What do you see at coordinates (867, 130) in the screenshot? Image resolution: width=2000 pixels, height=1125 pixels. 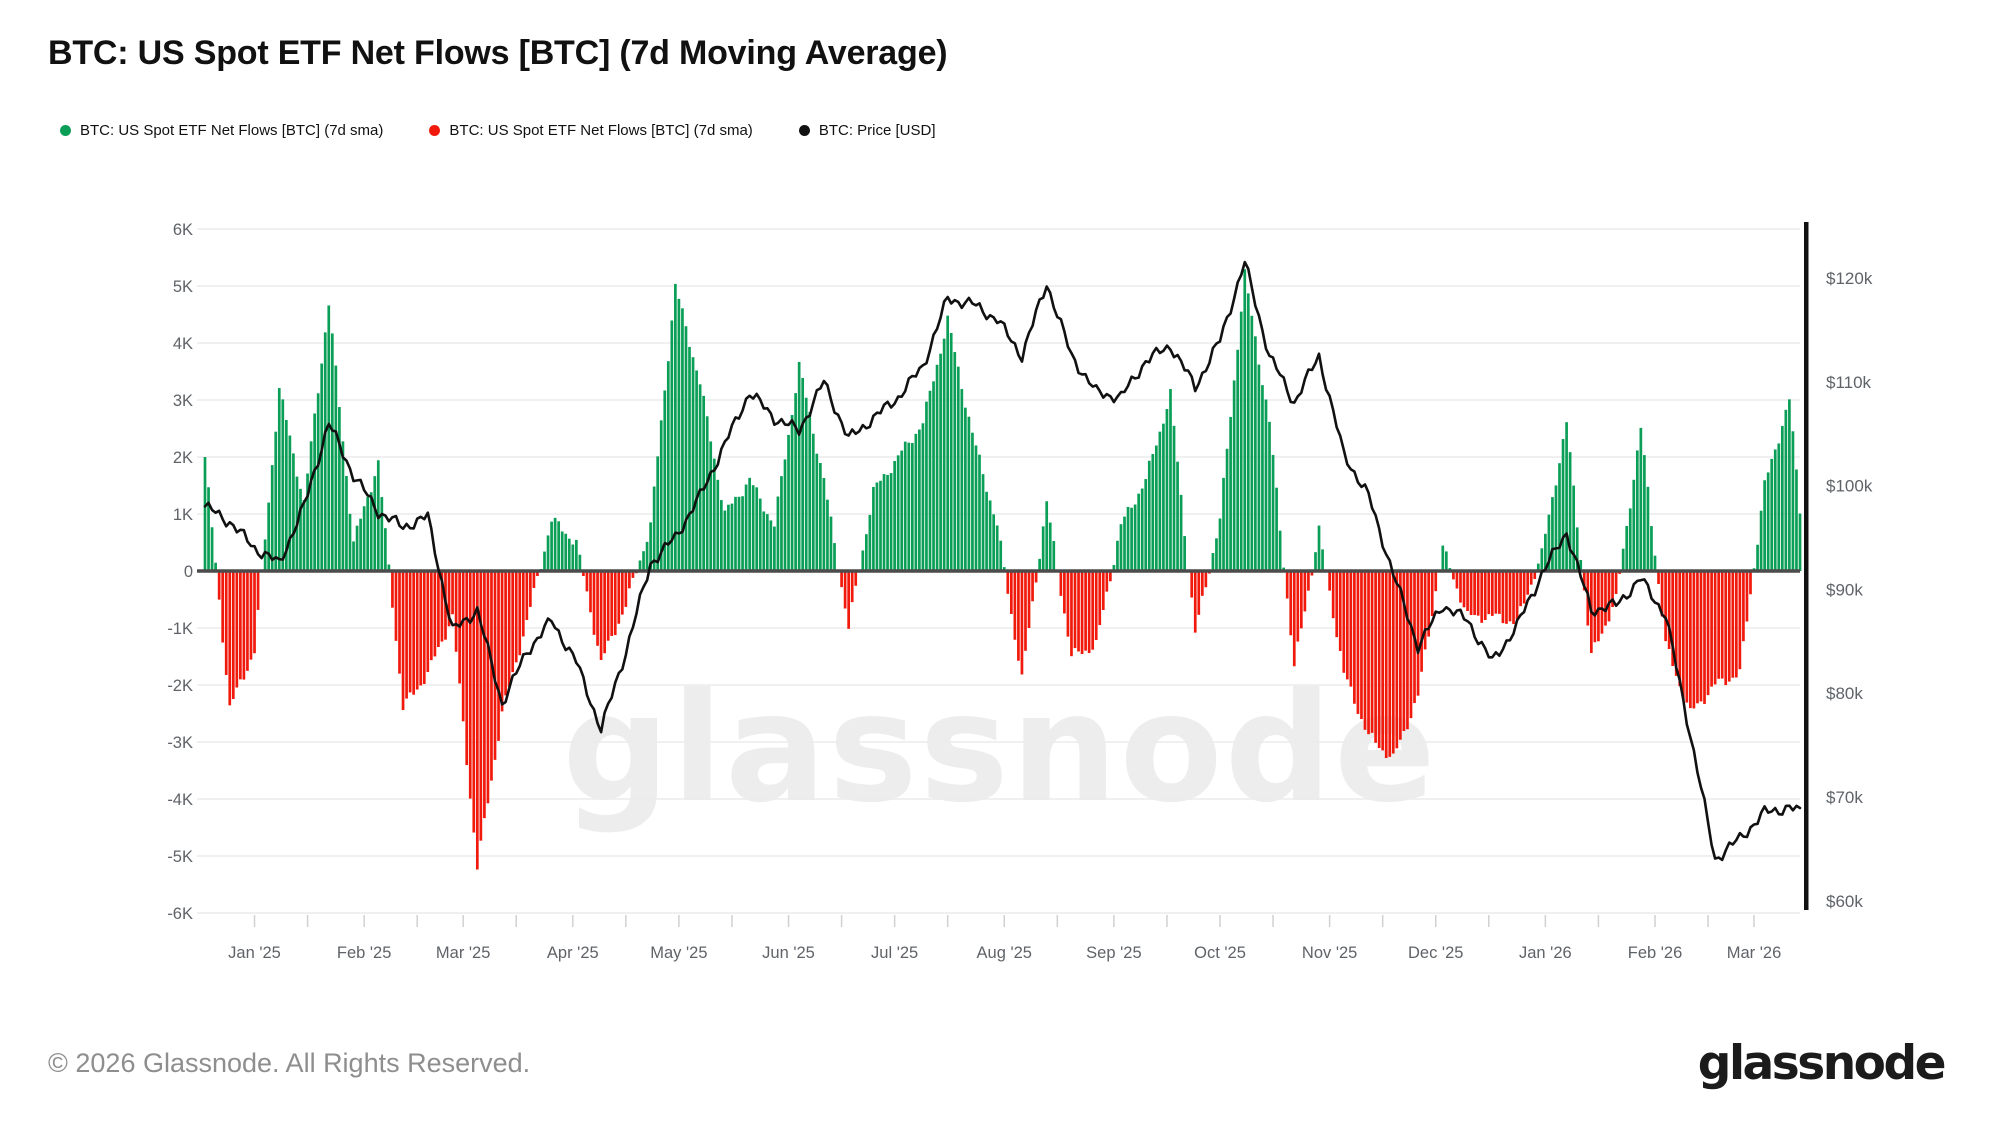 I see `legend-item-price: BTC: Price [USD]` at bounding box center [867, 130].